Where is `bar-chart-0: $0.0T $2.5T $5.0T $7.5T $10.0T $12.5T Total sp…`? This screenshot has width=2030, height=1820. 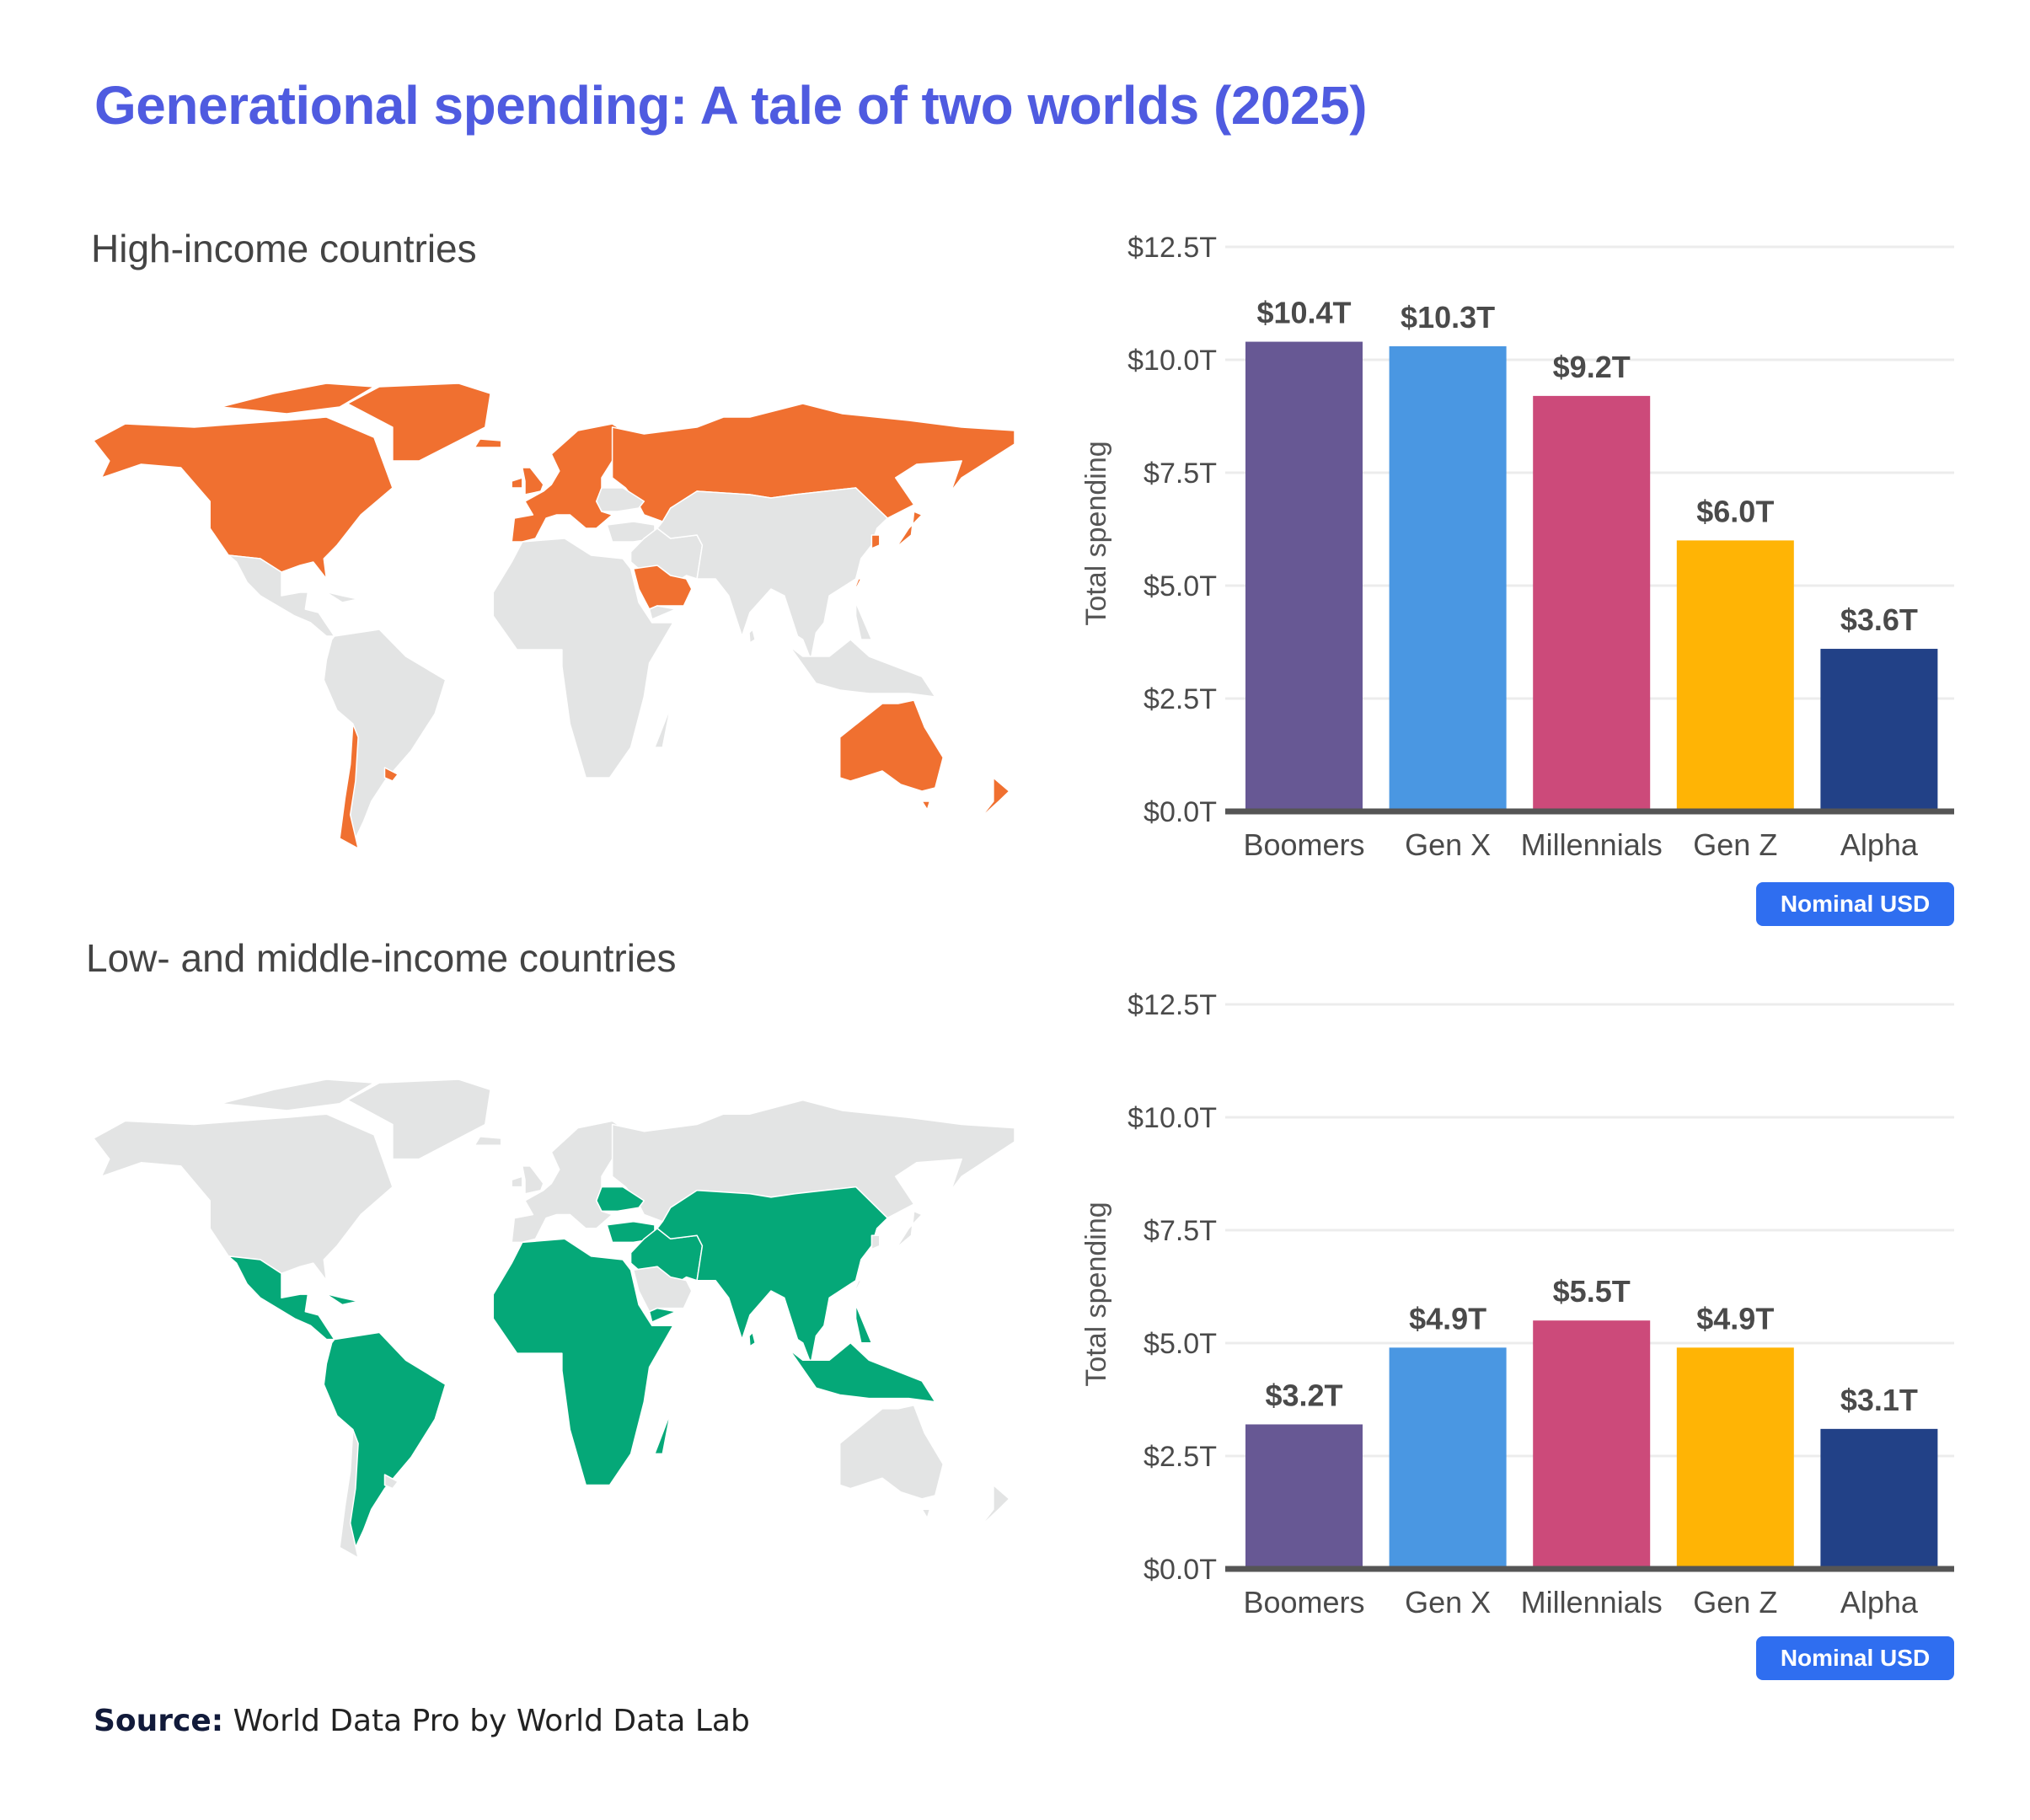 bar-chart-0: $0.0T $2.5T $5.0T $7.5T $10.0T $12.5T Total sp… is located at coordinates (1517, 547).